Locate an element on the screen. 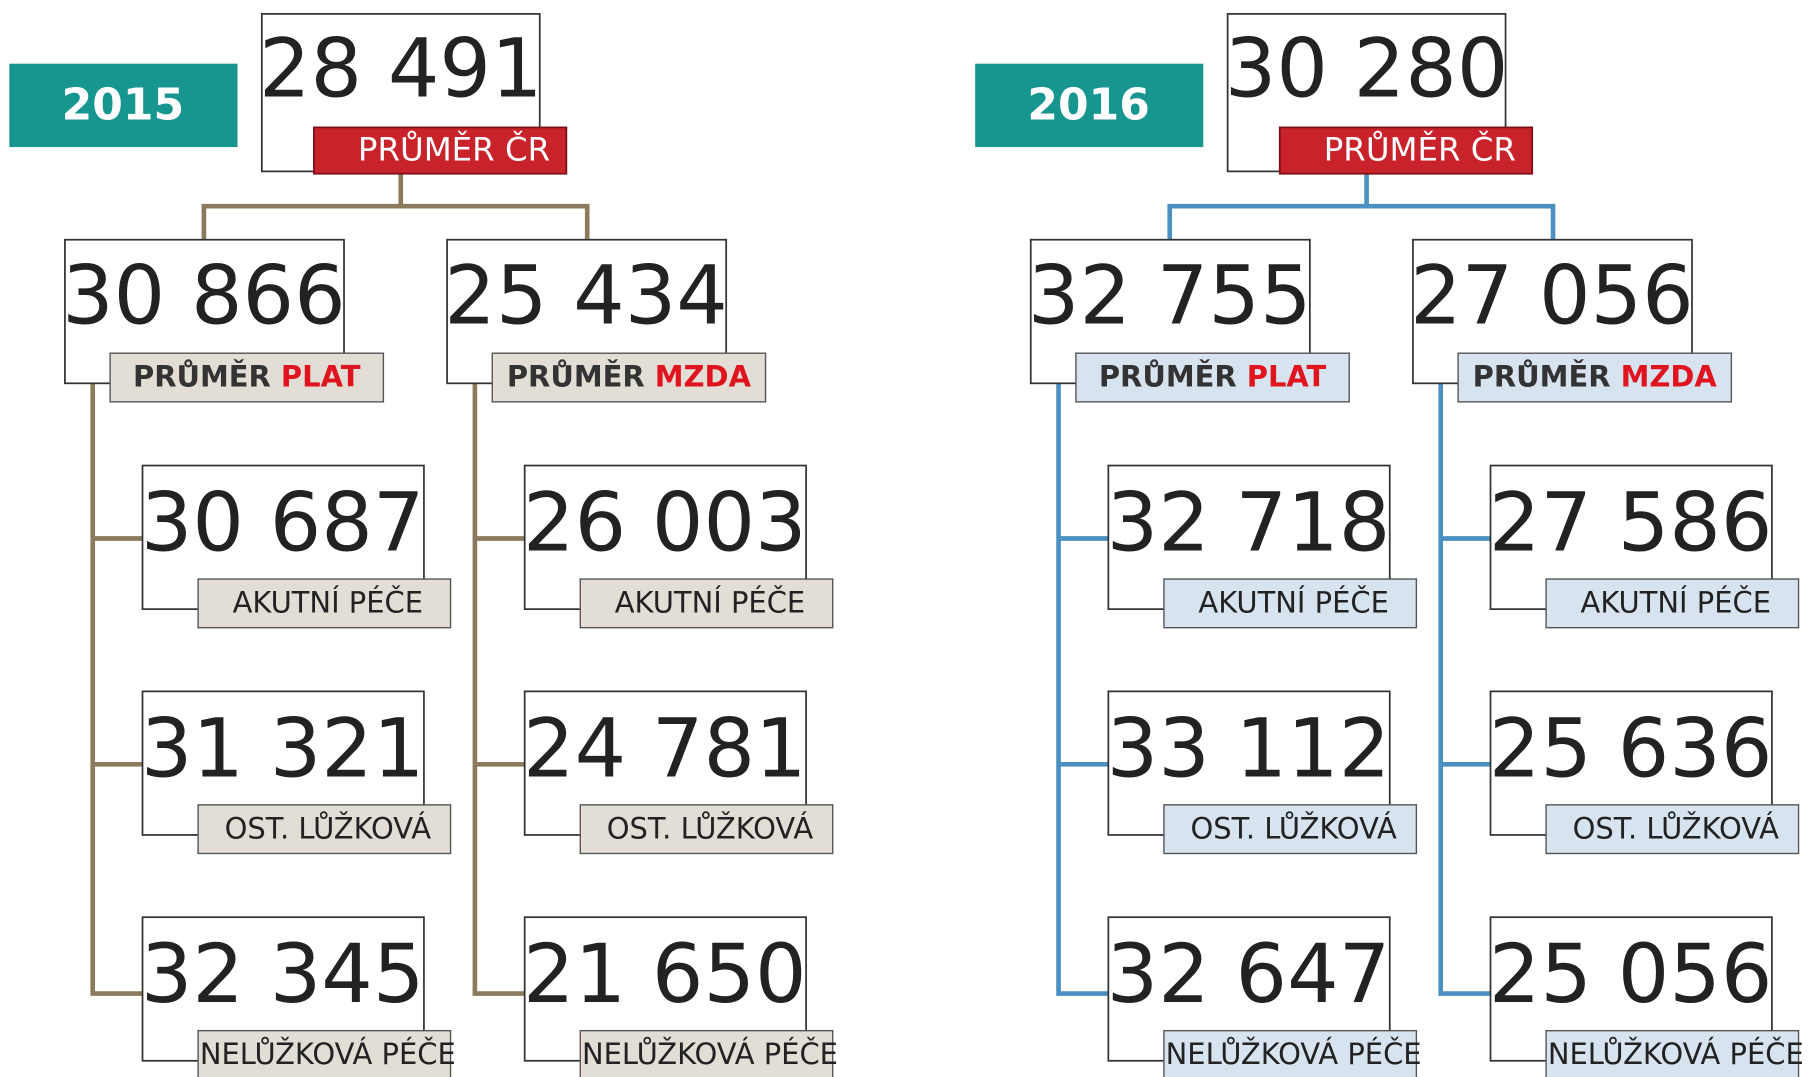  child-value: 26 003 is located at coordinates (665, 524).